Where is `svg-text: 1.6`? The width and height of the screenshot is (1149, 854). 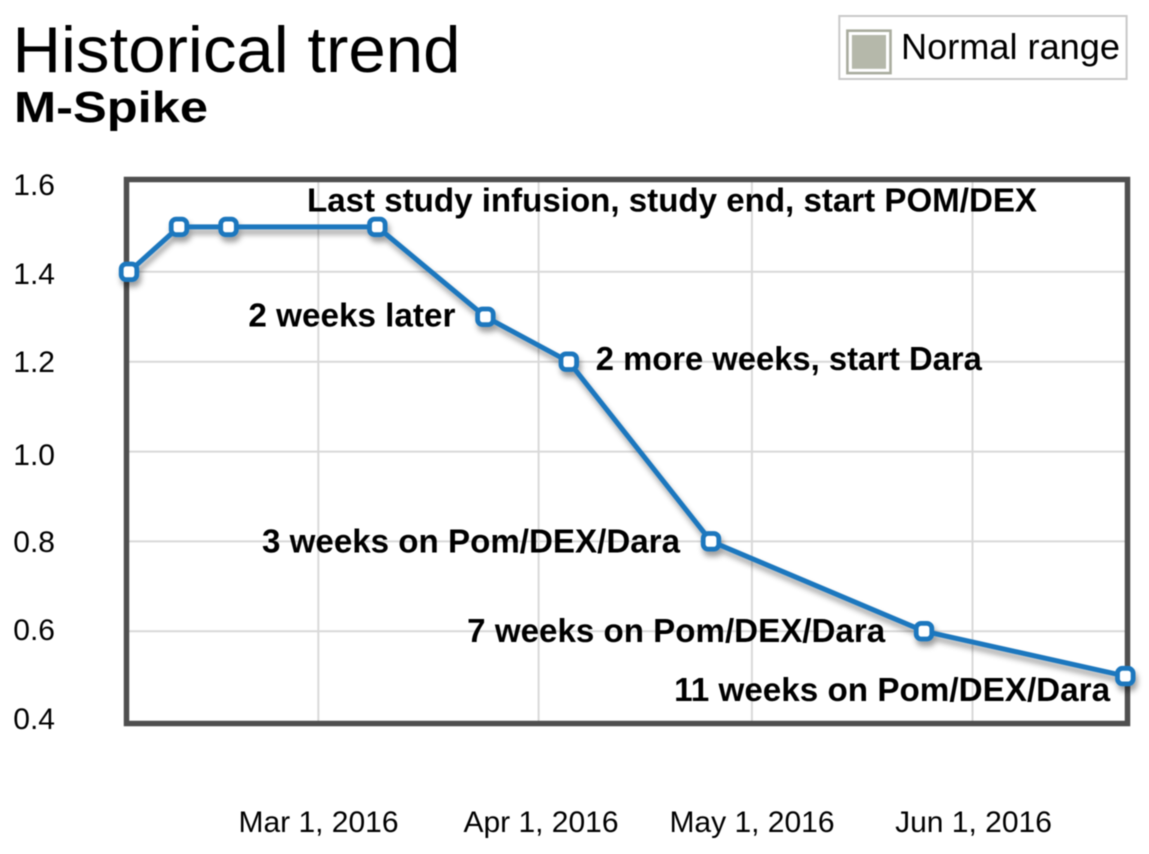
svg-text: 1.6 is located at coordinates (34, 185).